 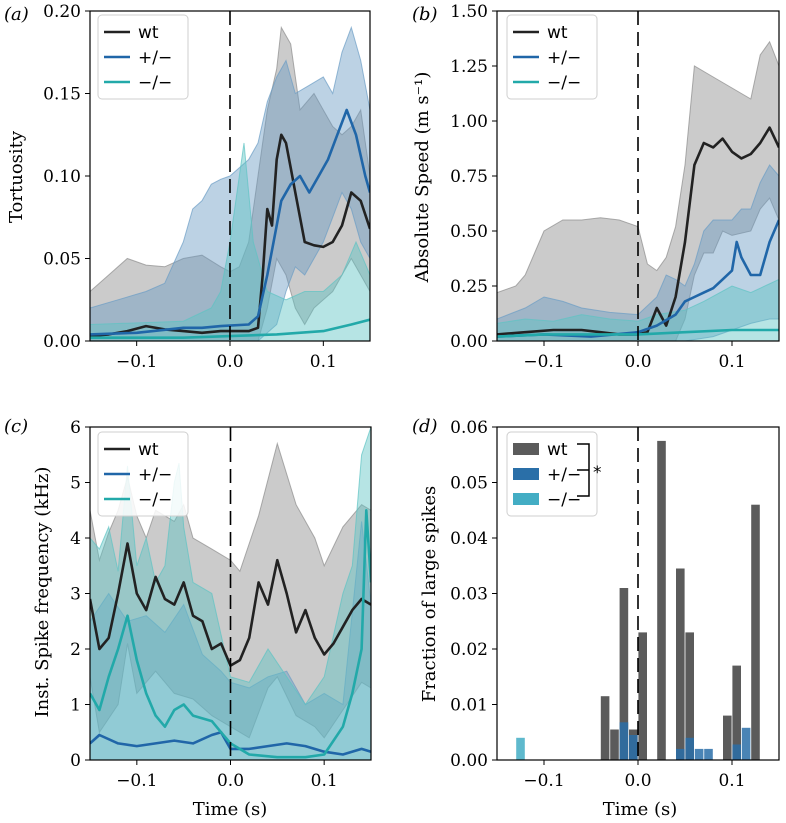 What do you see at coordinates (429, 594) in the screenshot?
I see `panel-d-ylabel: Fraction of large spikes` at bounding box center [429, 594].